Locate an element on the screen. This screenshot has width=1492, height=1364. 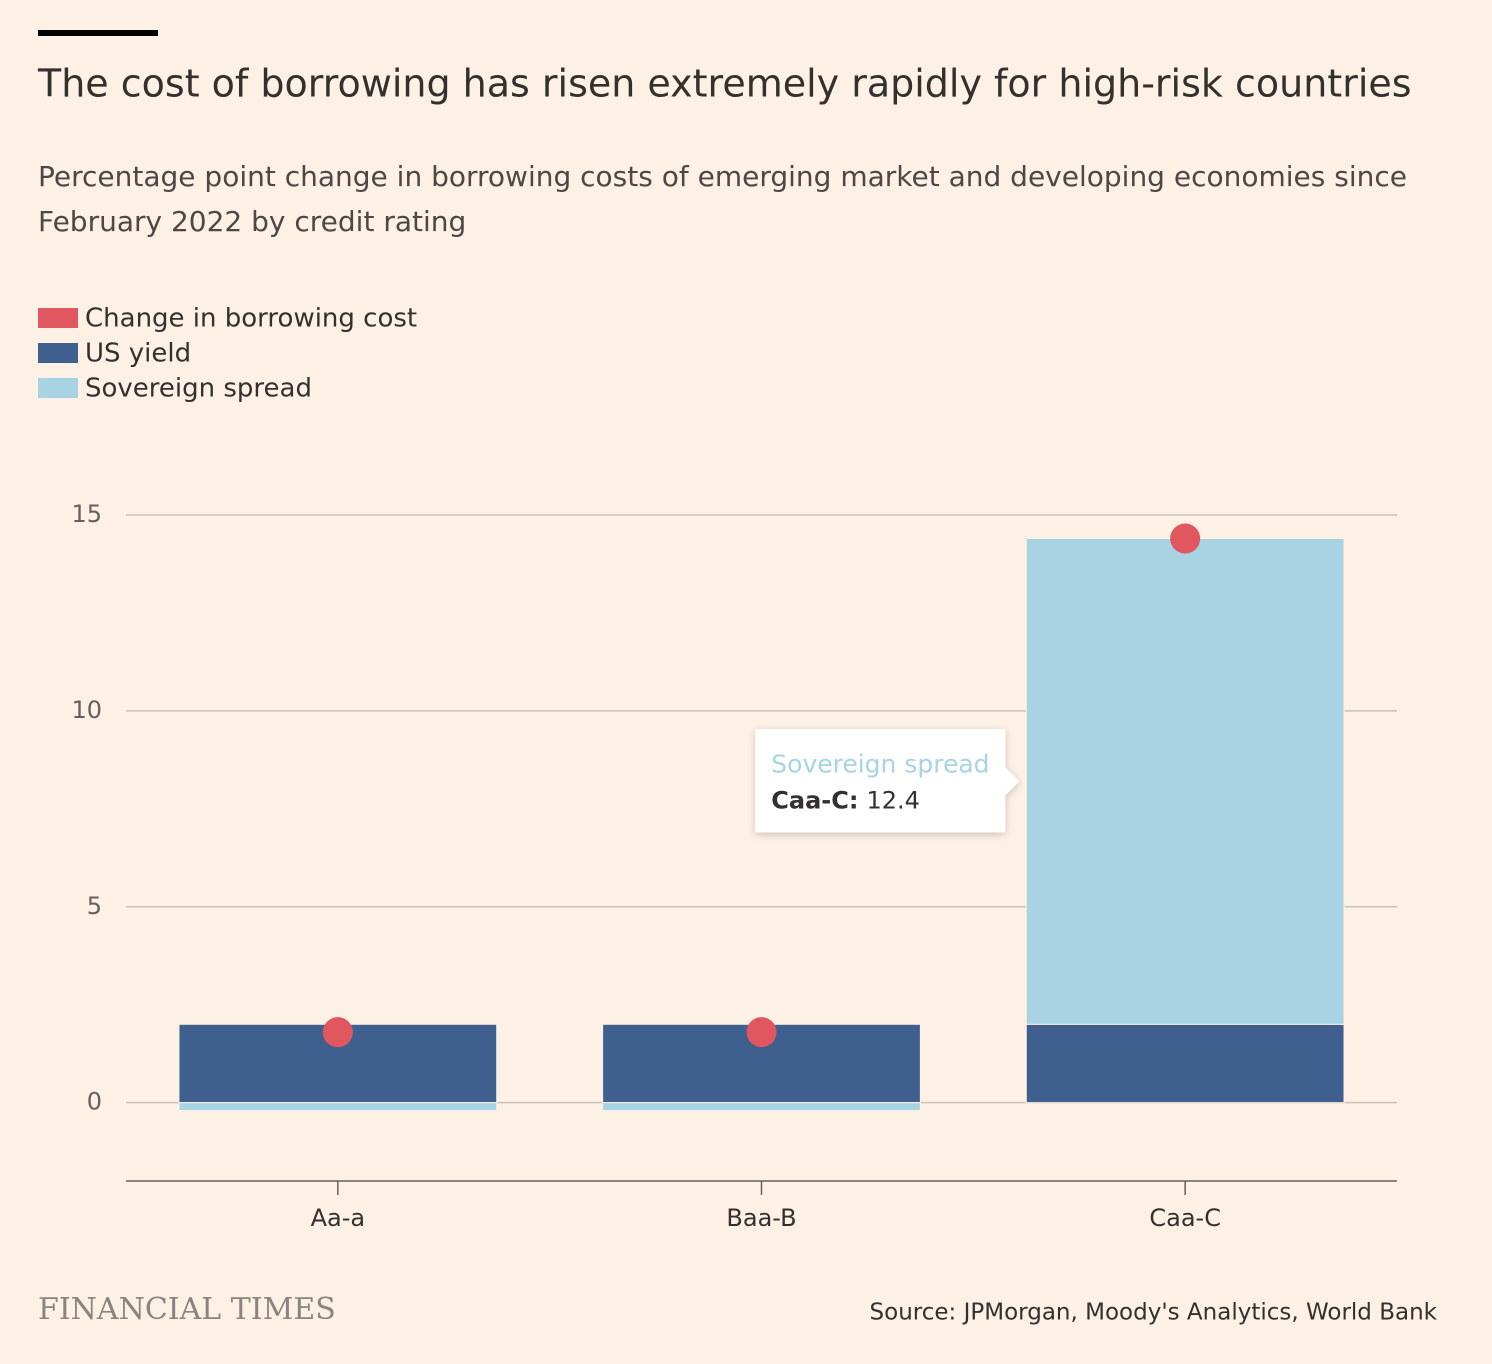
y-tick-label: 10 is located at coordinates (86, 710).